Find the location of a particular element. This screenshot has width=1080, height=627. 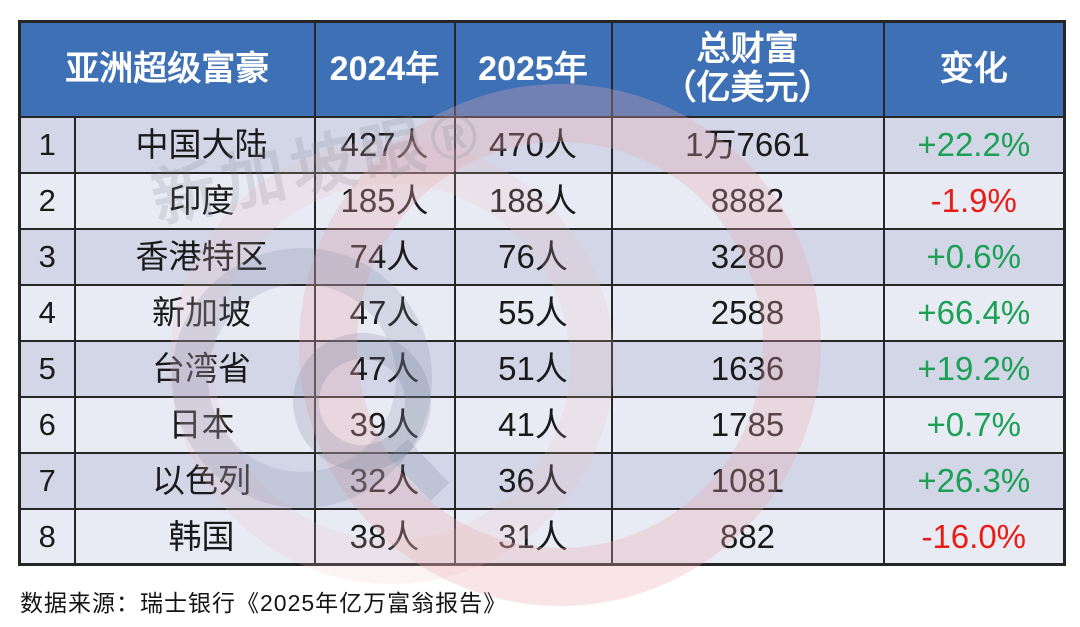

wealth-cell: 2588 is located at coordinates (747, 312).